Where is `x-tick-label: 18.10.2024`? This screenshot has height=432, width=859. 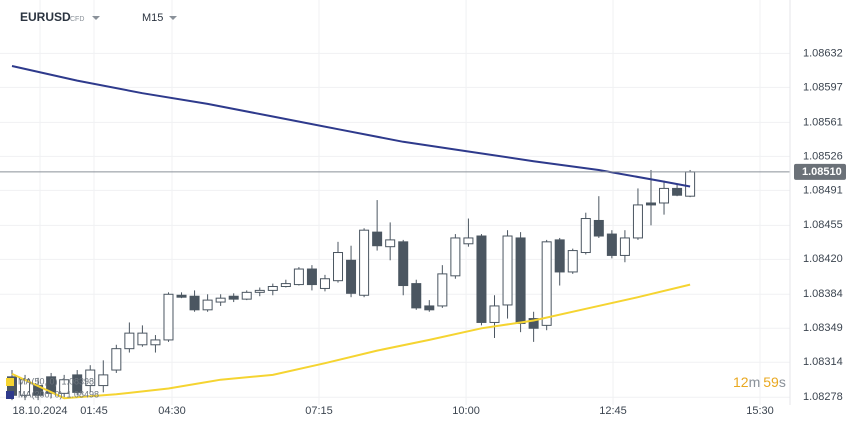
x-tick-label: 18.10.2024 is located at coordinates (40, 411).